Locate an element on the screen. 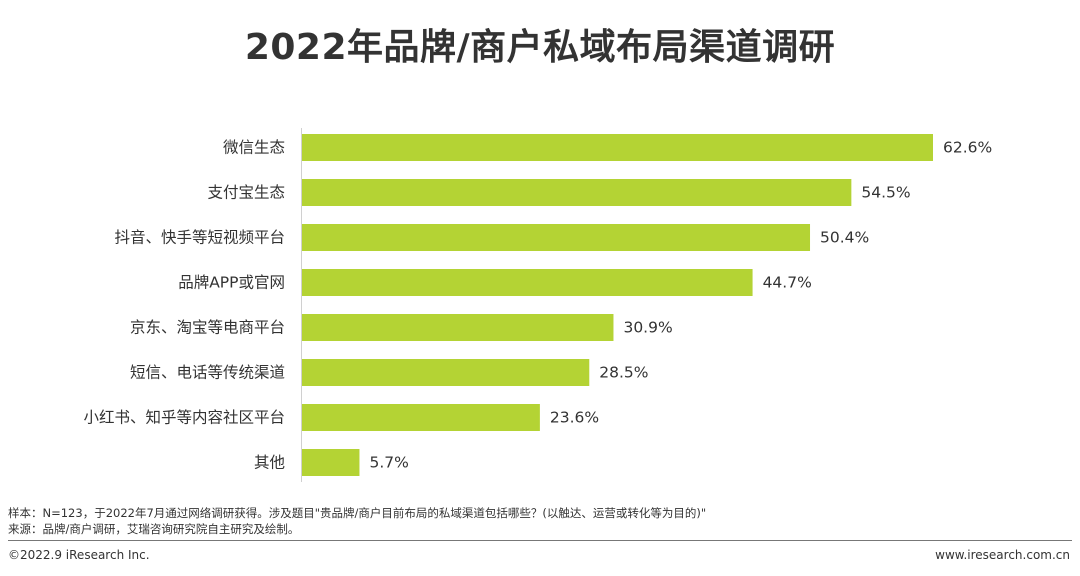 The height and width of the screenshot is (576, 1080). footer-divider is located at coordinates (540, 540).